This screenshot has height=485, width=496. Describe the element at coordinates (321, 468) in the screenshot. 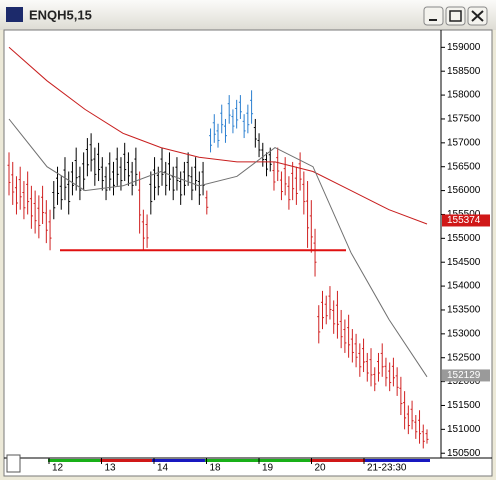

I see `x-tick-label: 20` at that location.